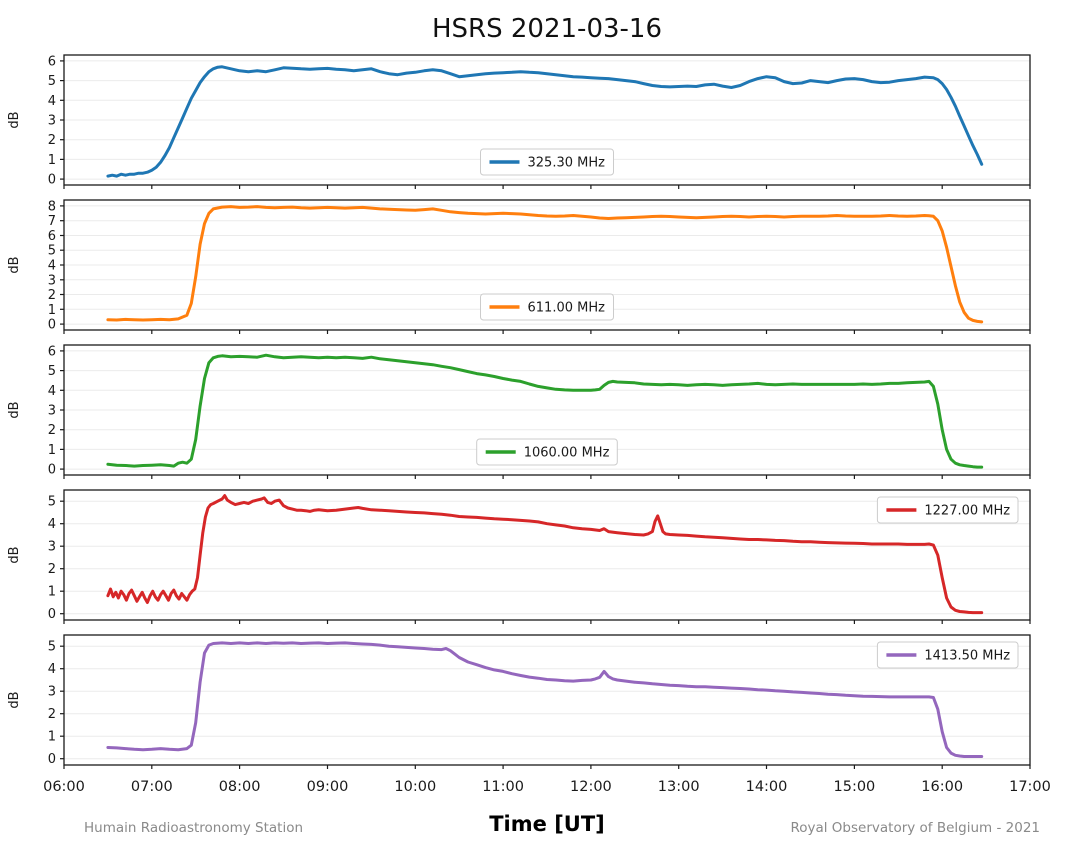 The width and height of the screenshot is (1073, 862). Describe the element at coordinates (1030, 787) in the screenshot. I see `x-tick-label: 17:00` at that location.